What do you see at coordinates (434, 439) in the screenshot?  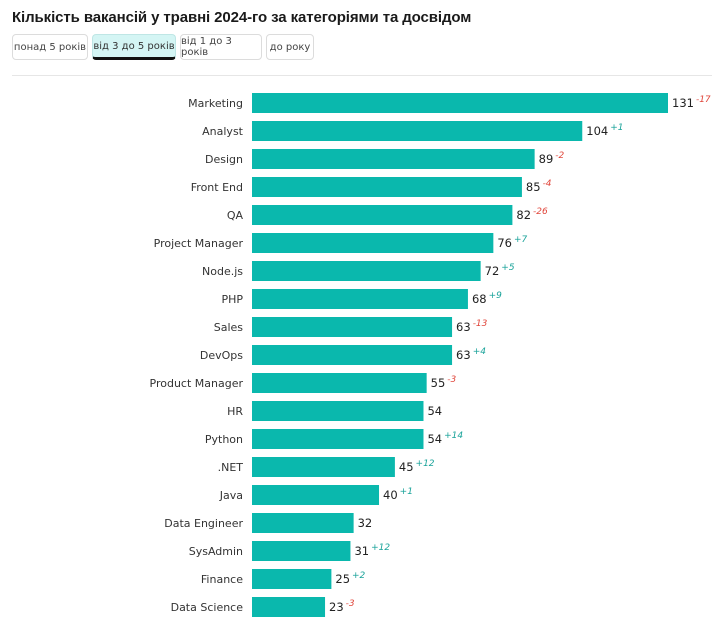 I see `value-label-python: 54` at bounding box center [434, 439].